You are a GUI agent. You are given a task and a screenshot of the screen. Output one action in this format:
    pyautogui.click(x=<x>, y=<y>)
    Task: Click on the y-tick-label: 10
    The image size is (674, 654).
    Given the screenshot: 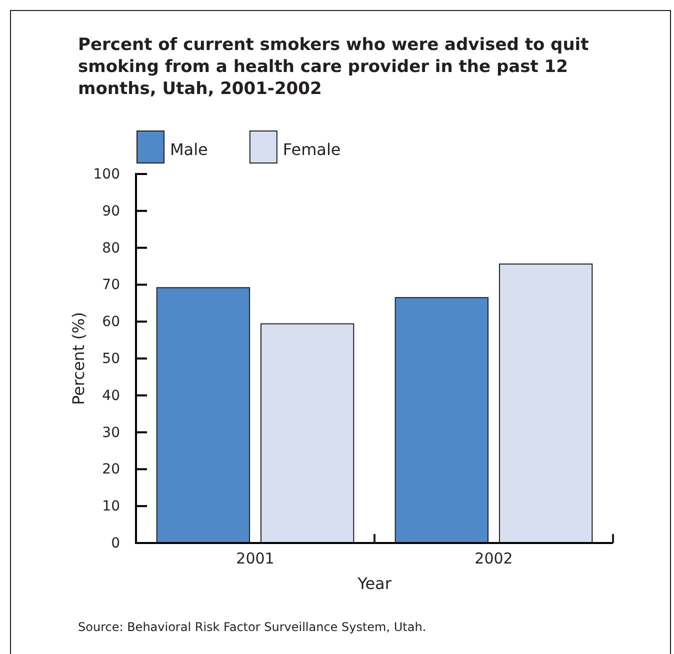 What is the action you would take?
    pyautogui.click(x=111, y=506)
    